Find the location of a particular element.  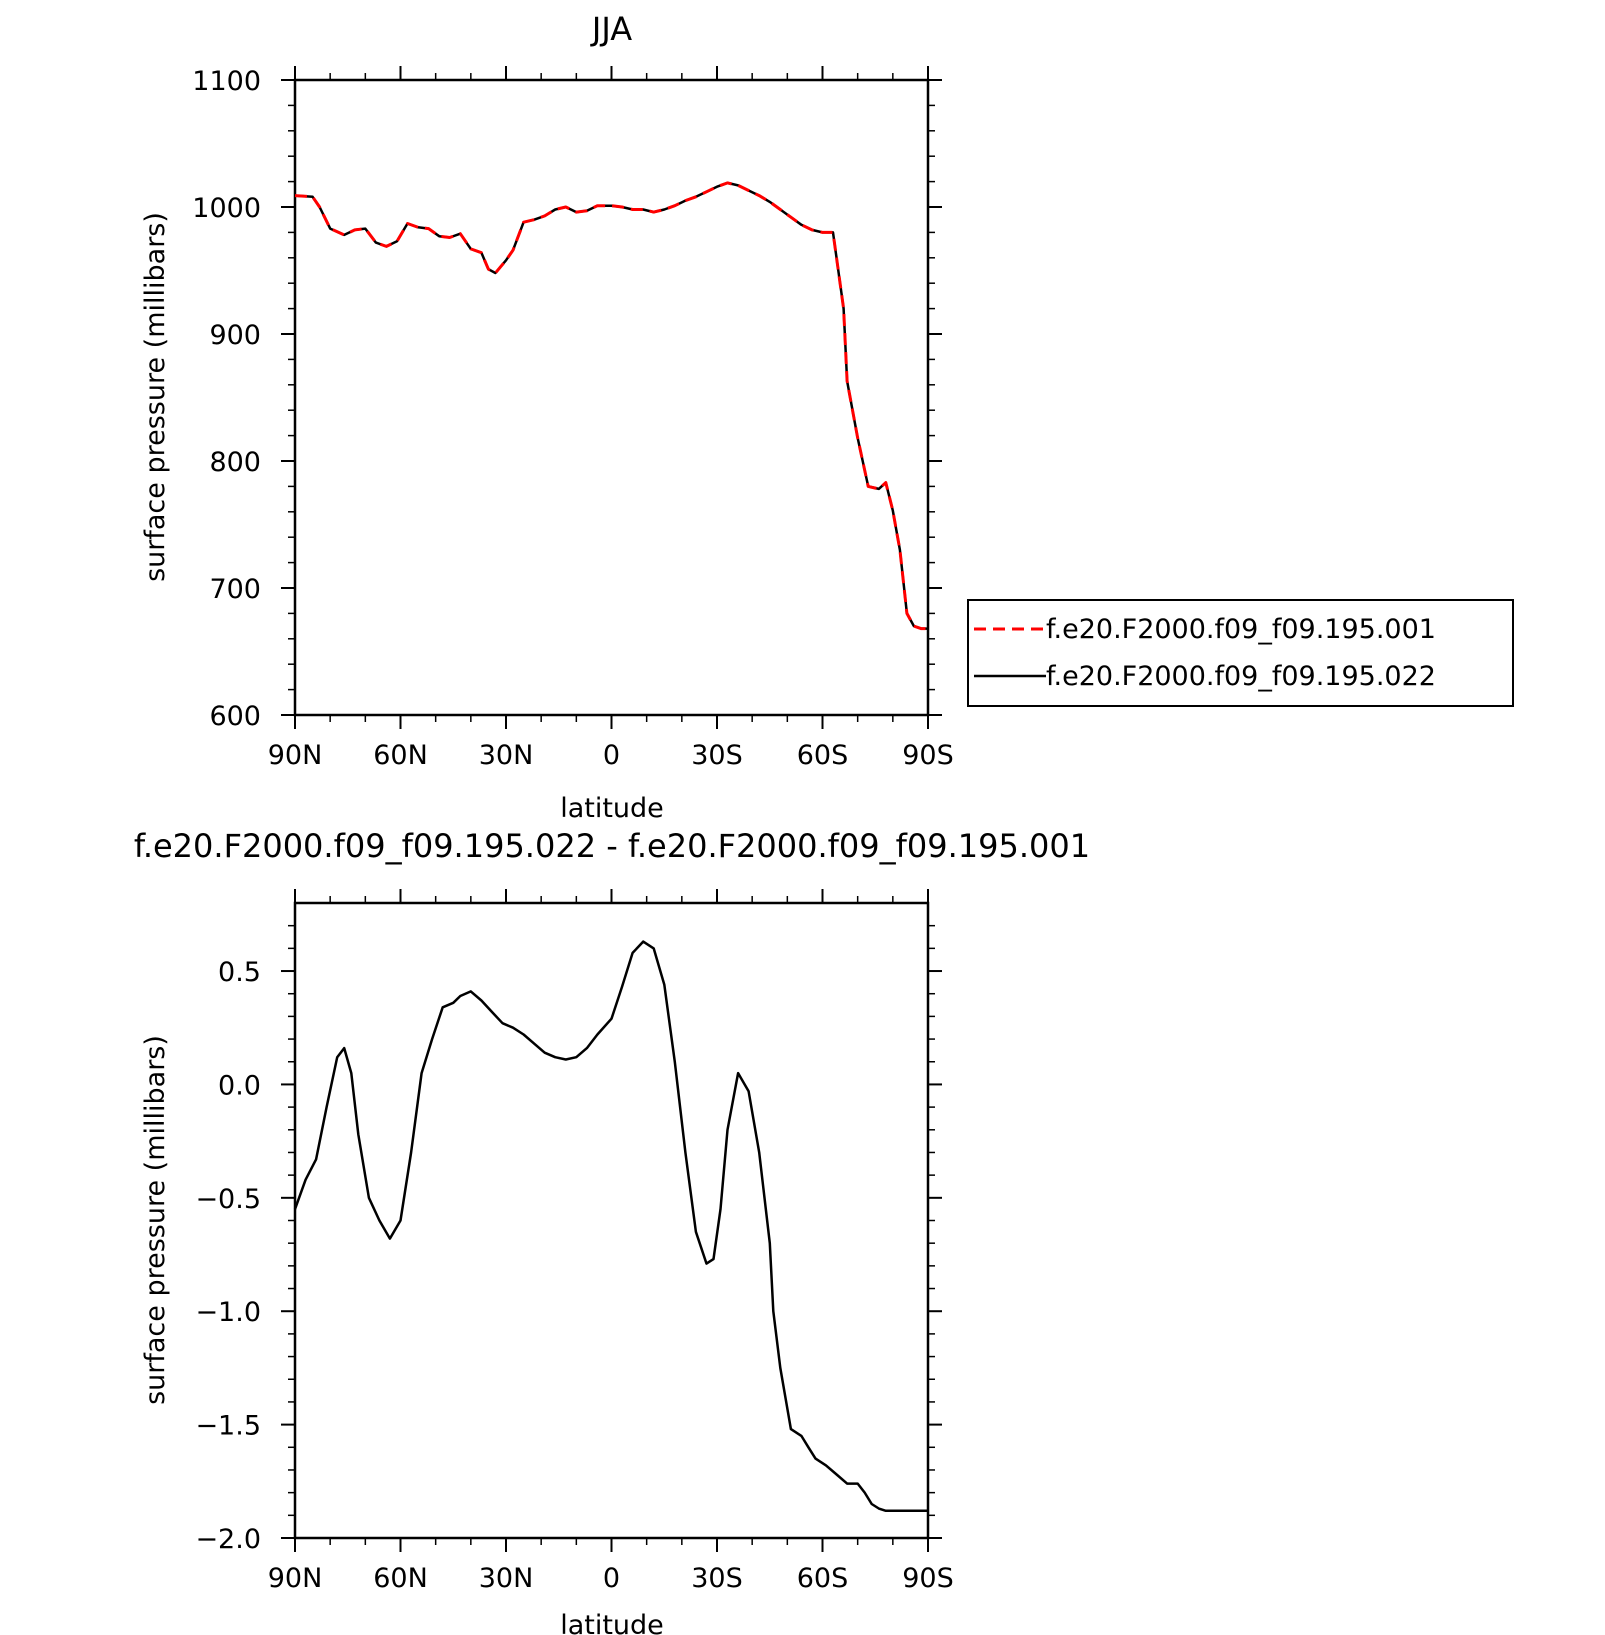

top-y-tick-label: 1000 is located at coordinates (226, 208).